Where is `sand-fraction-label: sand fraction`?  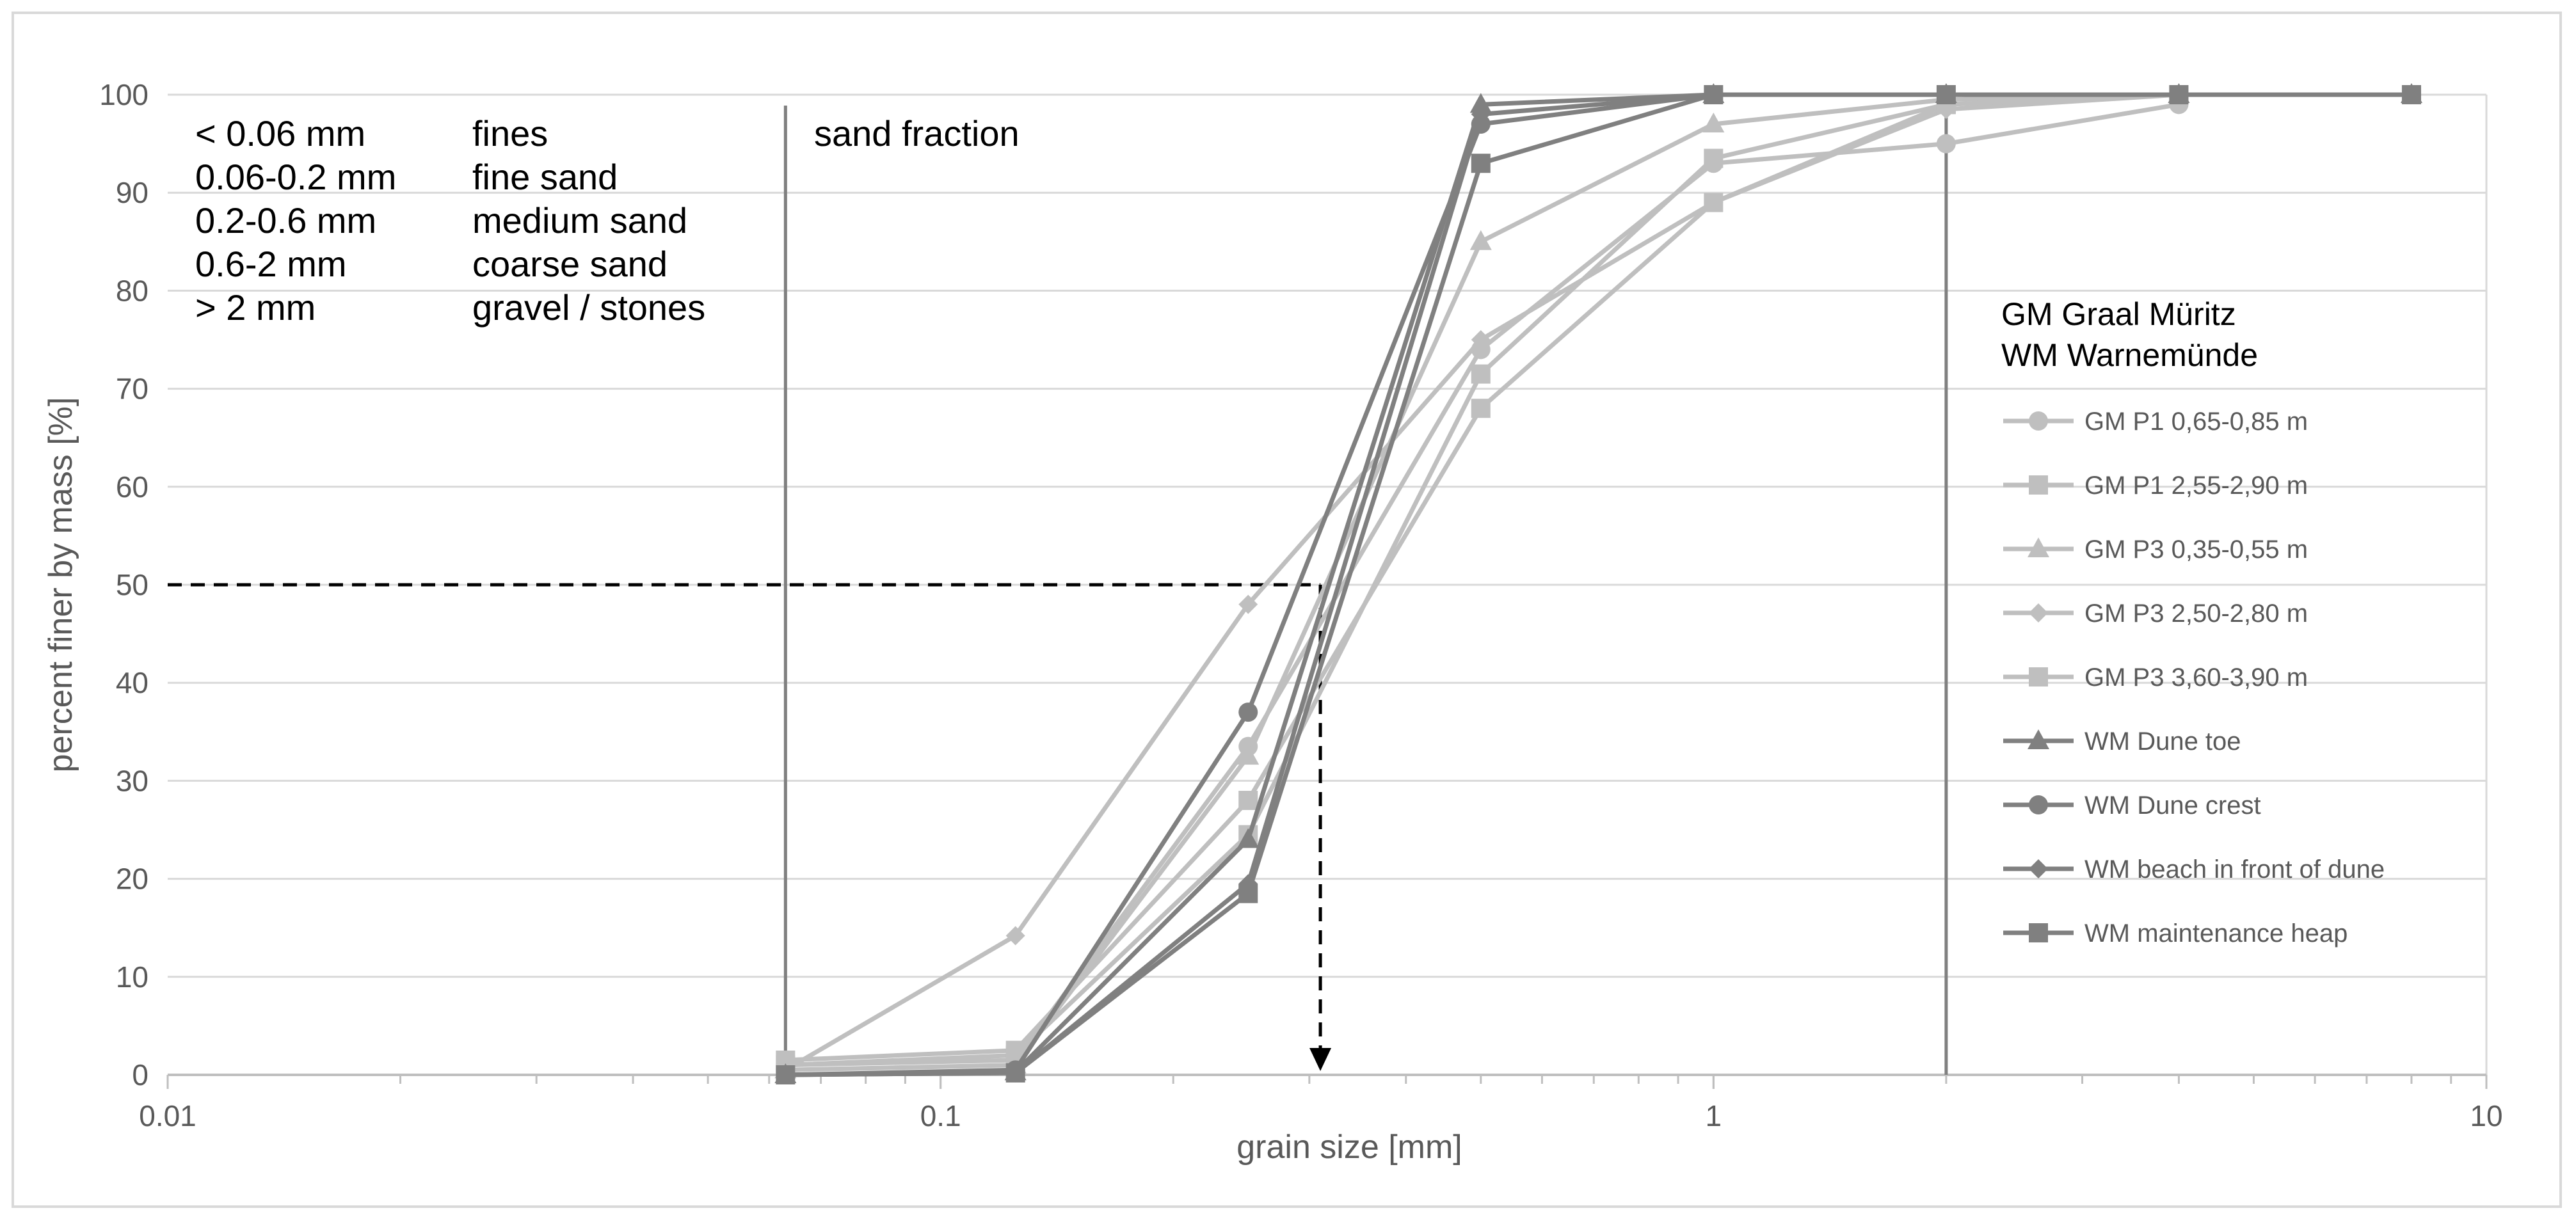
sand-fraction-label: sand fraction is located at coordinates (917, 133).